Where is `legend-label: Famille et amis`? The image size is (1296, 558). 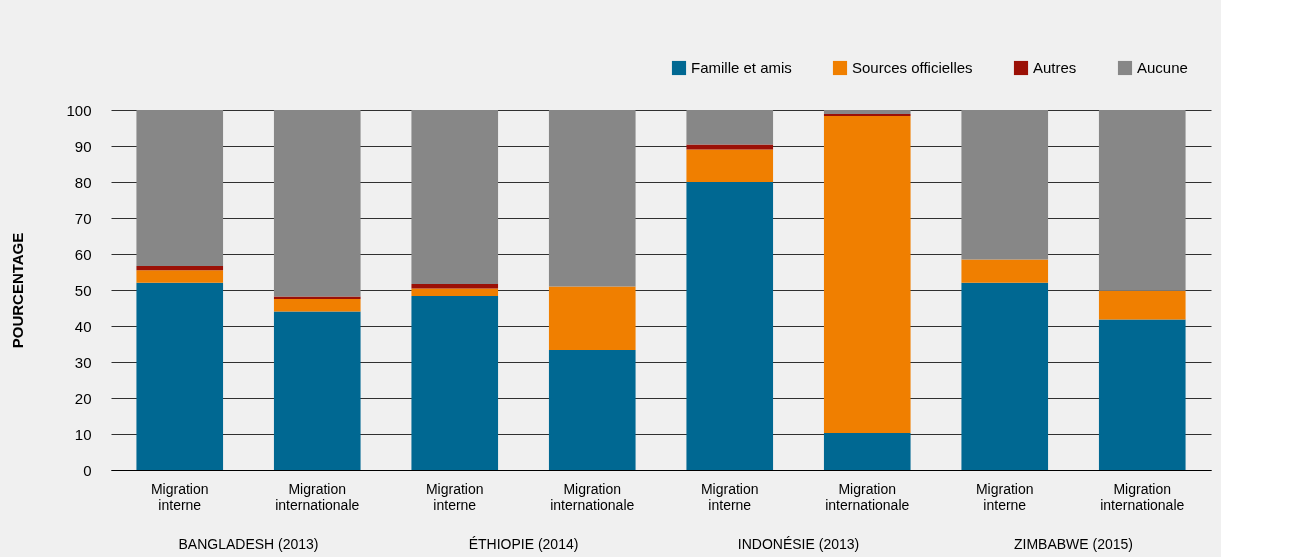 legend-label: Famille et amis is located at coordinates (741, 67).